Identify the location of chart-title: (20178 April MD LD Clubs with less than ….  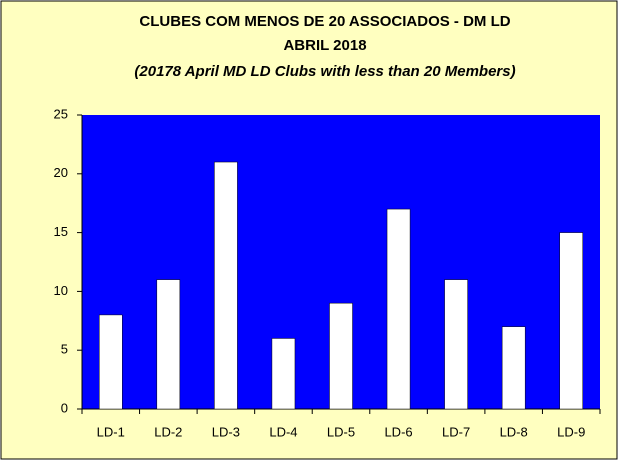
(324, 71).